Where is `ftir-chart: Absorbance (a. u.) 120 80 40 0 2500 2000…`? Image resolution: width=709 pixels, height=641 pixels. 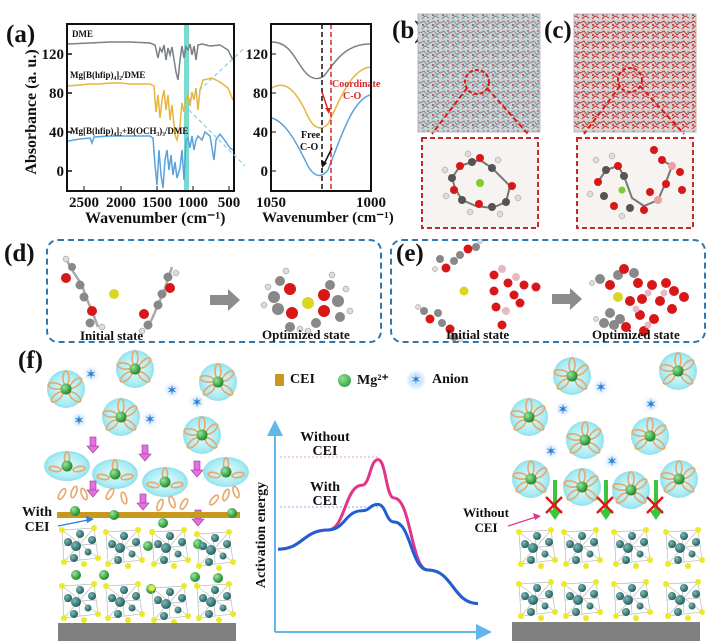
ftir-chart: Absorbance (a. u.) 120 80 40 0 2500 2000… is located at coordinates (134, 117).